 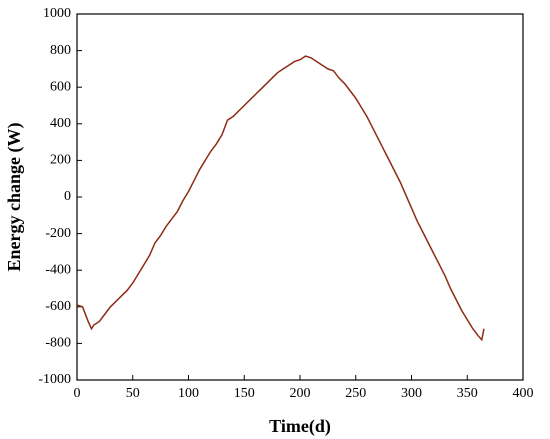 What do you see at coordinates (14, 197) in the screenshot?
I see `y-axis-label: Energy change (W)` at bounding box center [14, 197].